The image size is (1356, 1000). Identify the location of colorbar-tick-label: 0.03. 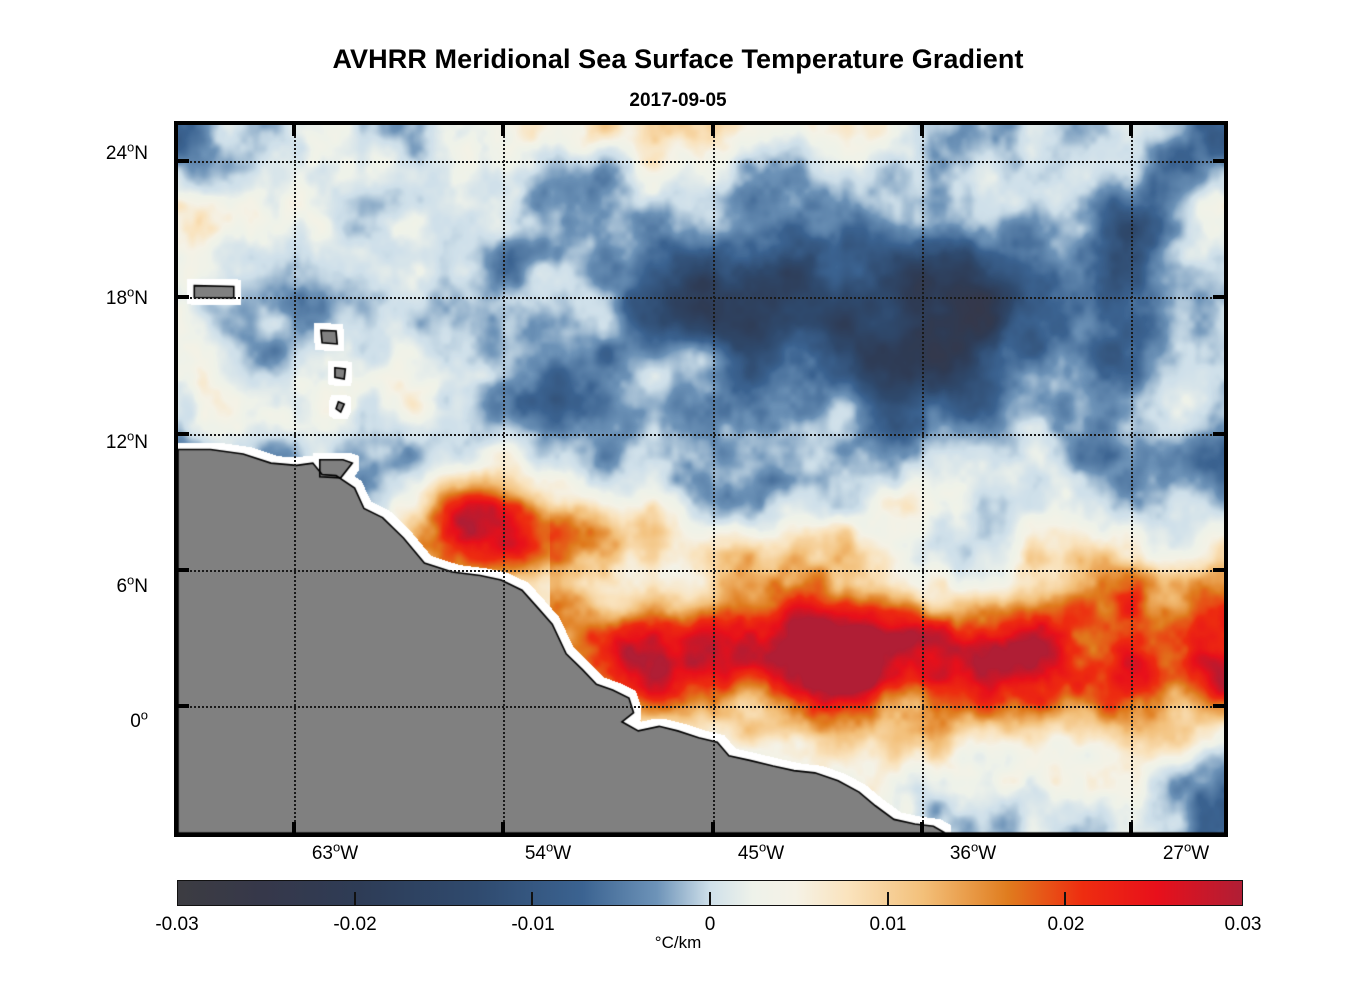
(1243, 924).